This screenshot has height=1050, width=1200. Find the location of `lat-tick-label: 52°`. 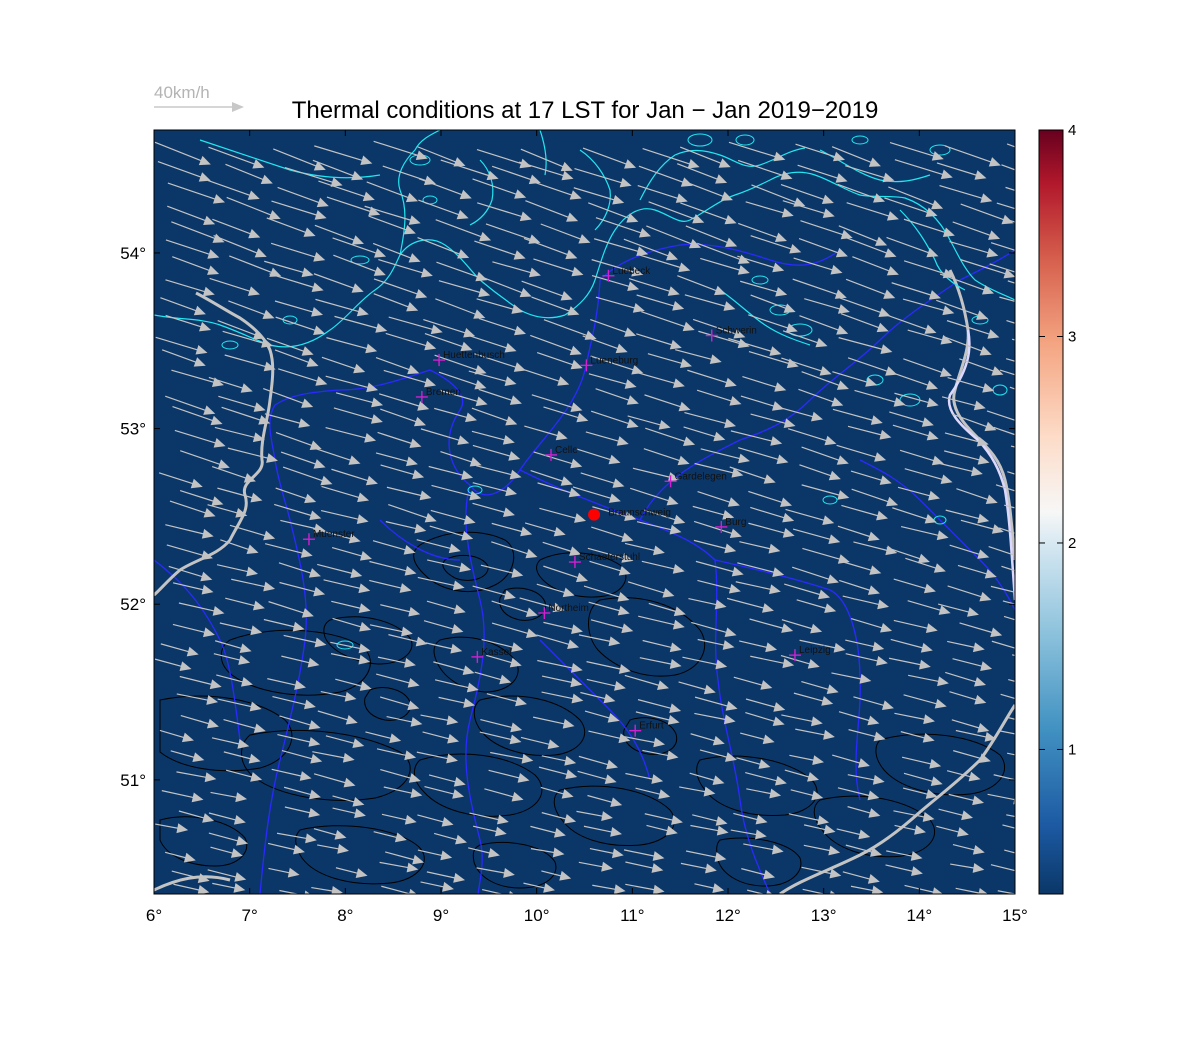

lat-tick-label: 52° is located at coordinates (133, 604).